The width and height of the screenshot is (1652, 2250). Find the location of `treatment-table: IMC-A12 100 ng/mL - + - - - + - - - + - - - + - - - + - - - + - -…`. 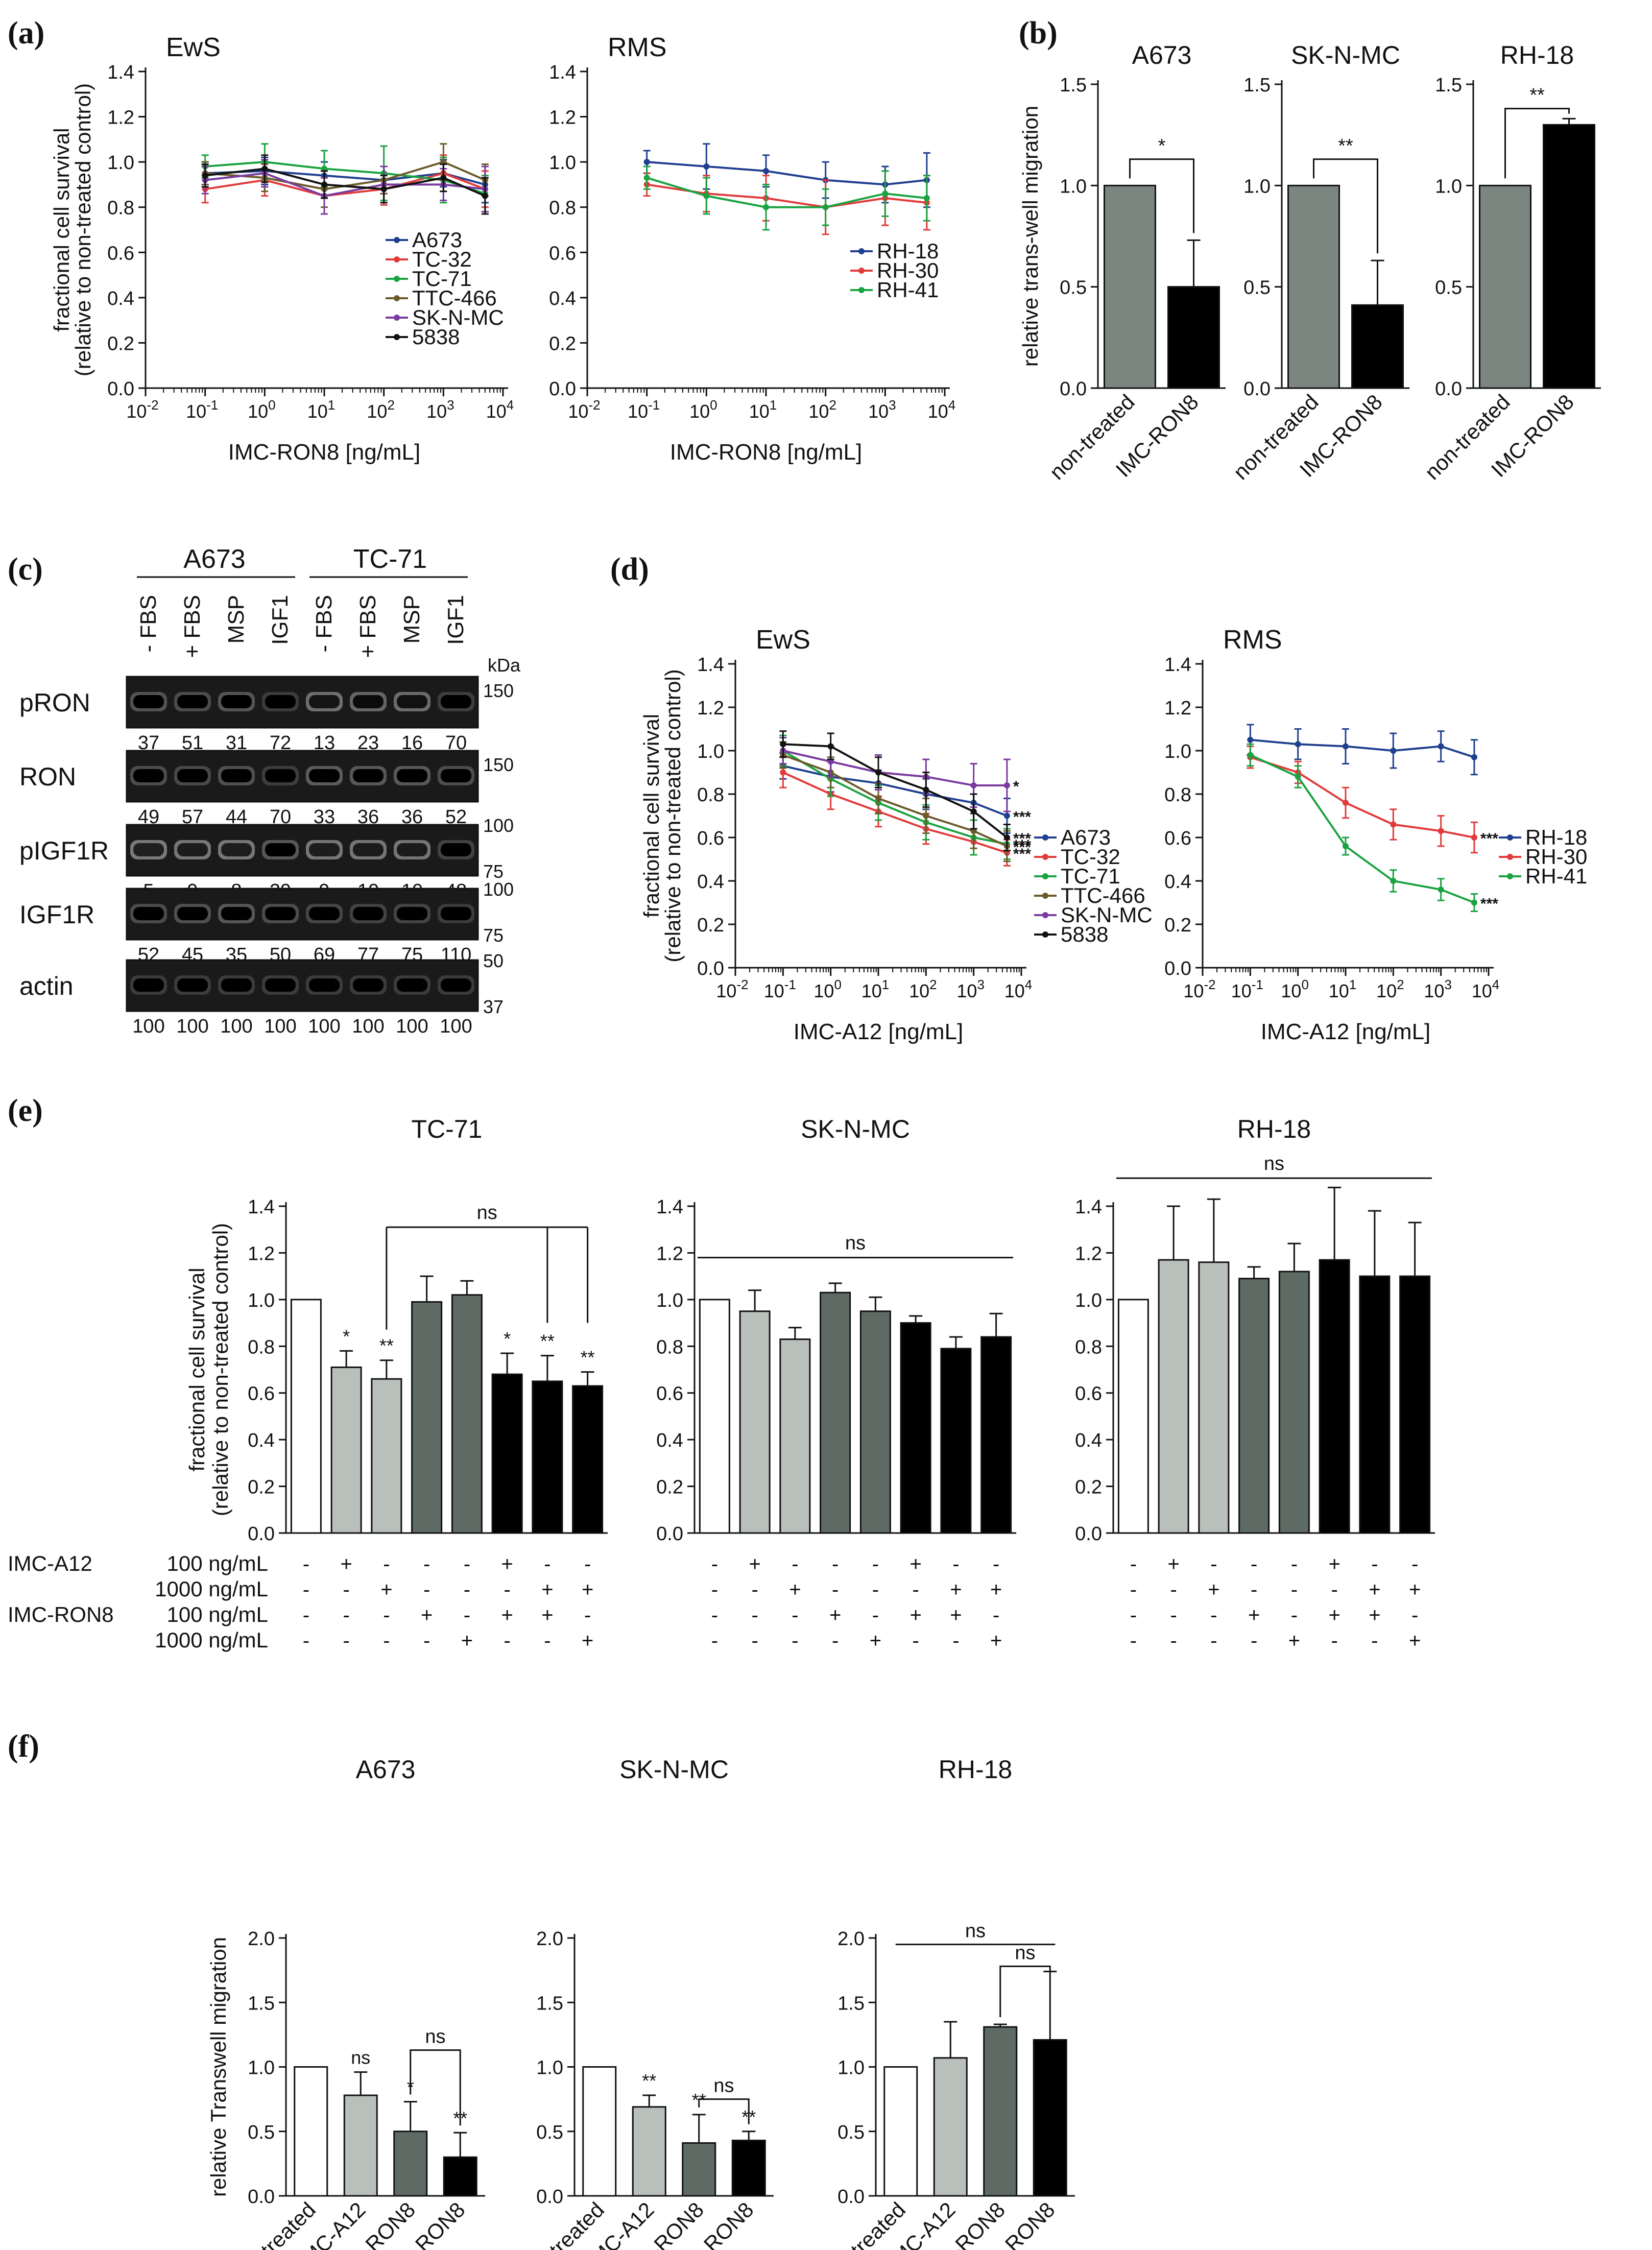

treatment-table: IMC-A12 100 ng/mL - + - - - + - - - + - - - + - - - + - - - + - -… is located at coordinates (714, 1602).